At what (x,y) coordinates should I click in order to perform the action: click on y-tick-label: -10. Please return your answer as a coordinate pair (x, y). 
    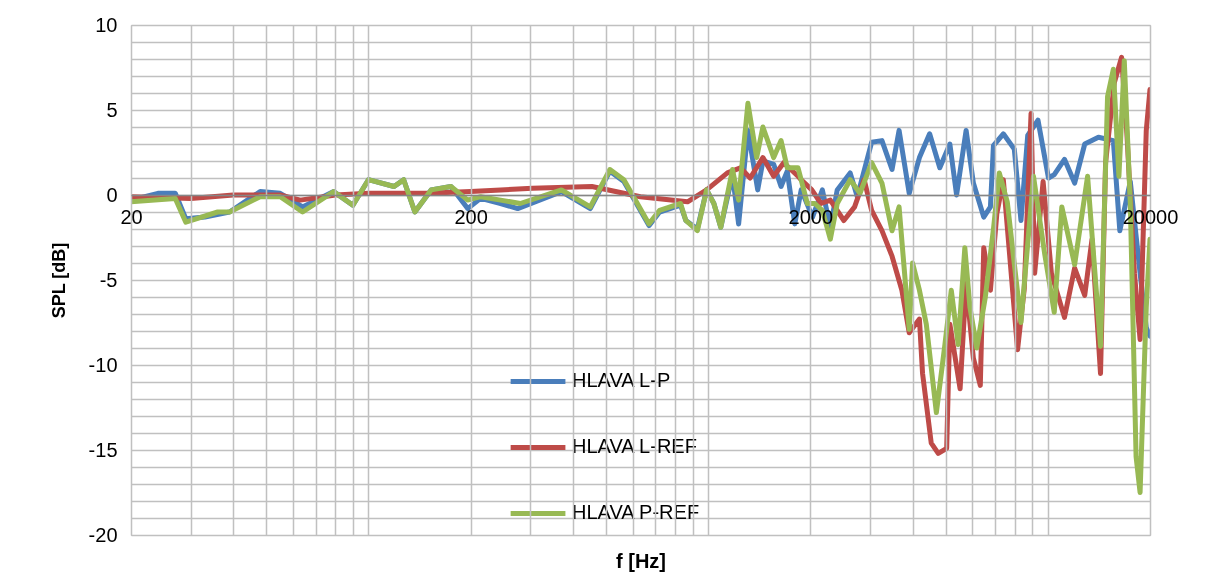
    Looking at the image, I should click on (103, 364).